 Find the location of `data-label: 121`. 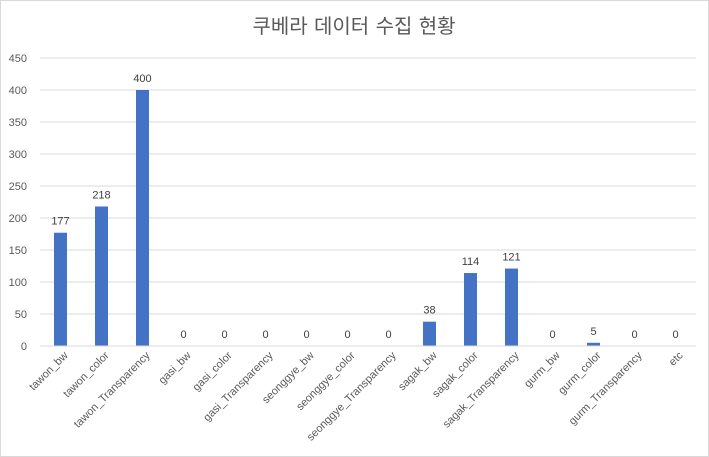

data-label: 121 is located at coordinates (511, 258).